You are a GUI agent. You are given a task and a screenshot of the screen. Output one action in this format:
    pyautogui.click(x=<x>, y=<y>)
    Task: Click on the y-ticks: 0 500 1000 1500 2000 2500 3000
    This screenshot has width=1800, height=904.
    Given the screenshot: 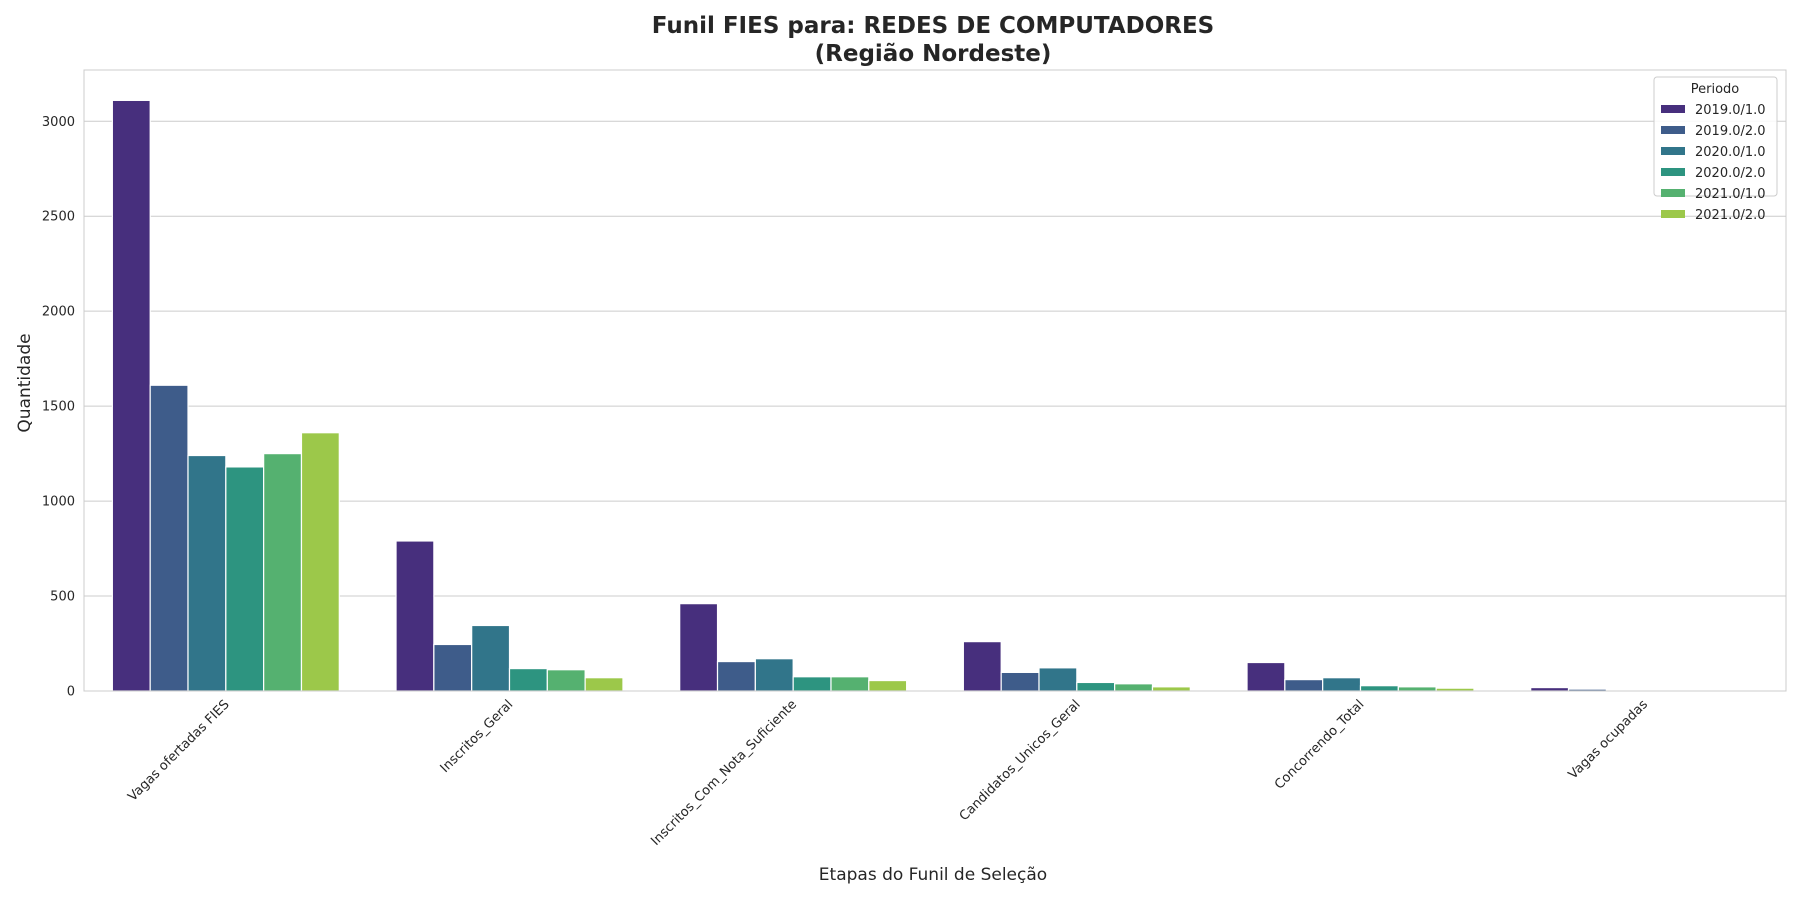 What is the action you would take?
    pyautogui.click(x=58, y=407)
    